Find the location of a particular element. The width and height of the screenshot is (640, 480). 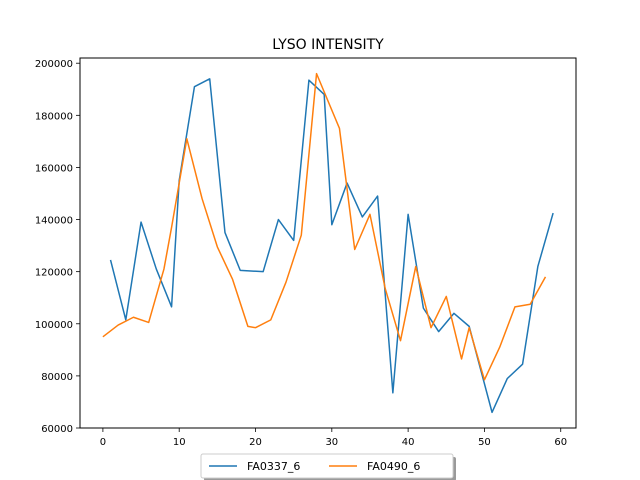

x-axis-ticks: 0 10 20 30 40 50 60 is located at coordinates (333, 438).